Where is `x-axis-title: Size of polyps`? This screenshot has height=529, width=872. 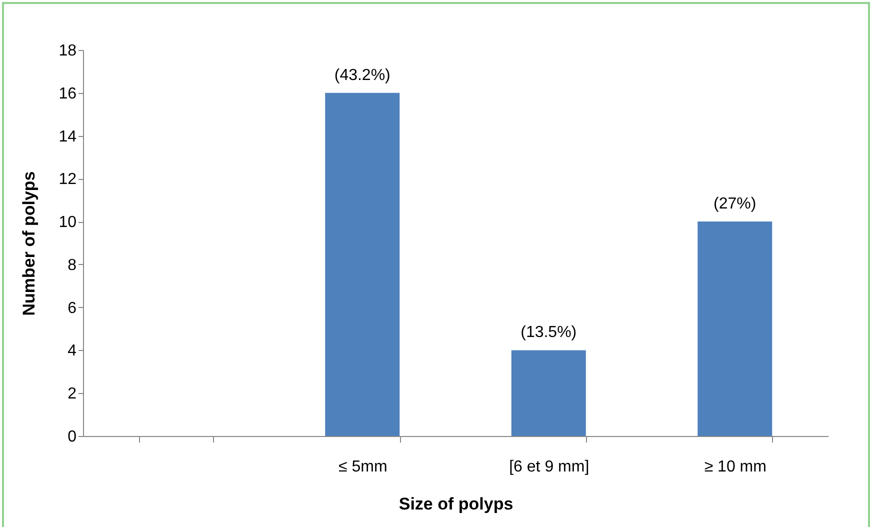 x-axis-title: Size of polyps is located at coordinates (456, 504).